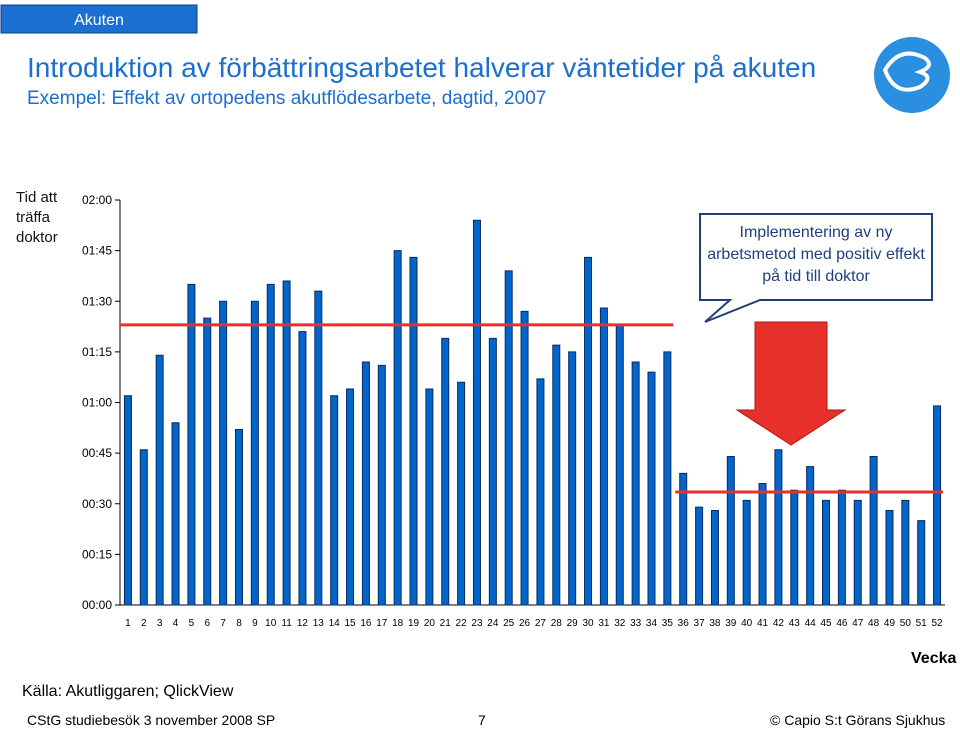  What do you see at coordinates (874, 623) in the screenshot?
I see `x-tick-label: 48` at bounding box center [874, 623].